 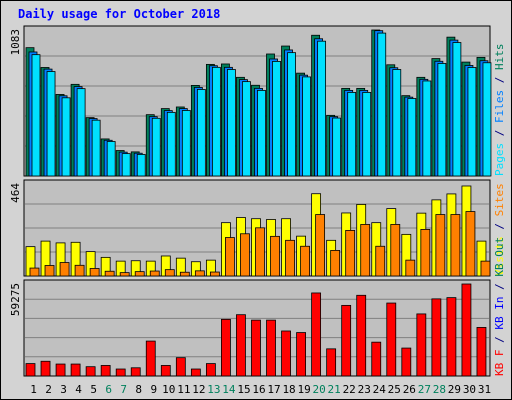 I want to click on x-tick-label-22: 22, so click(x=349, y=389).